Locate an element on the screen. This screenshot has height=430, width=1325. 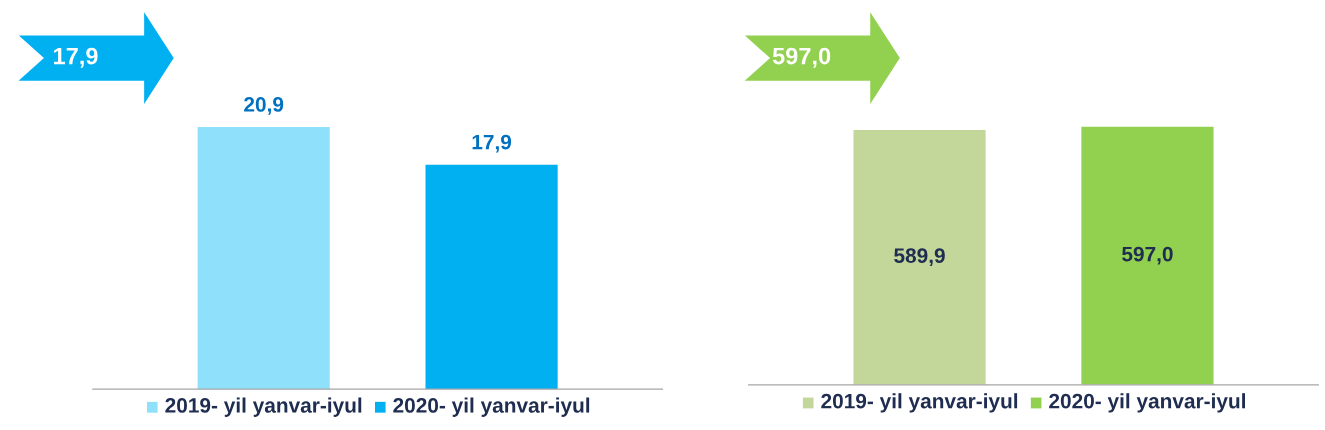
data-label: 597,0 is located at coordinates (1147, 255).